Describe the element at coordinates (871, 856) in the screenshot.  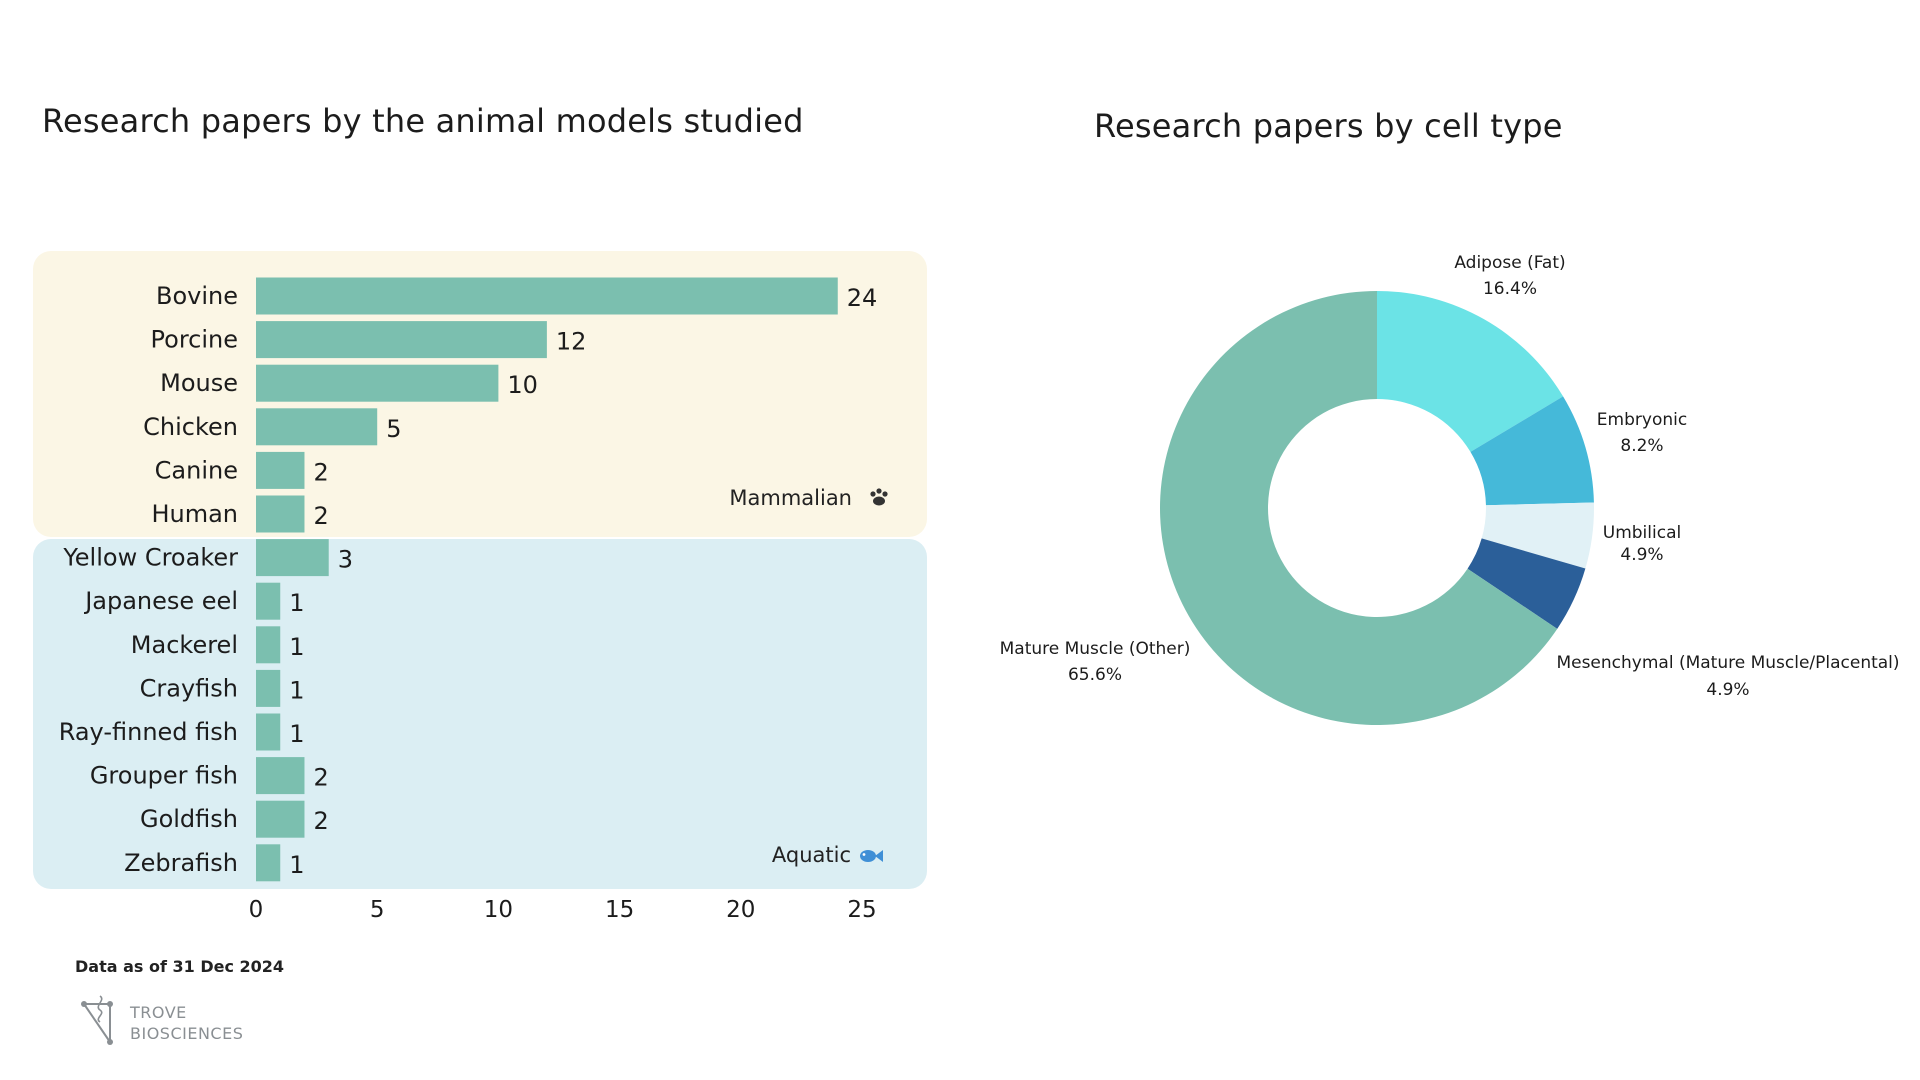
I see `fish-icon` at that location.